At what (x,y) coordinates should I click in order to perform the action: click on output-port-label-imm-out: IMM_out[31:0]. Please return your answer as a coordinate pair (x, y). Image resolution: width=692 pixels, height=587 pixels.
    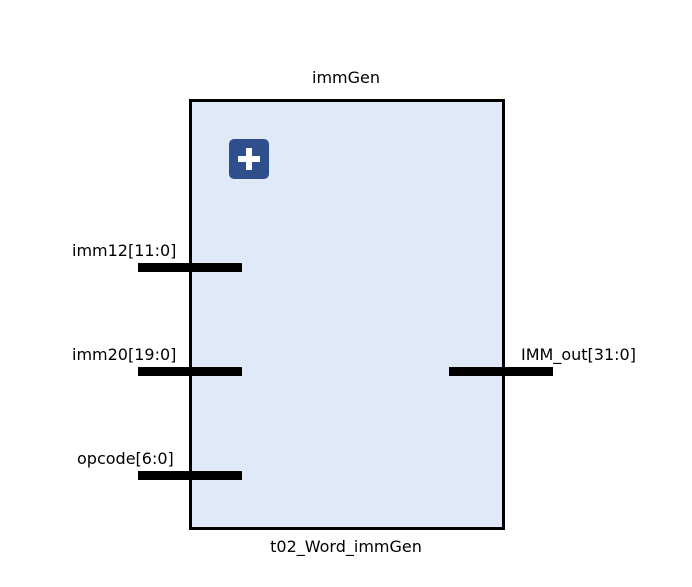
    Looking at the image, I should click on (578, 354).